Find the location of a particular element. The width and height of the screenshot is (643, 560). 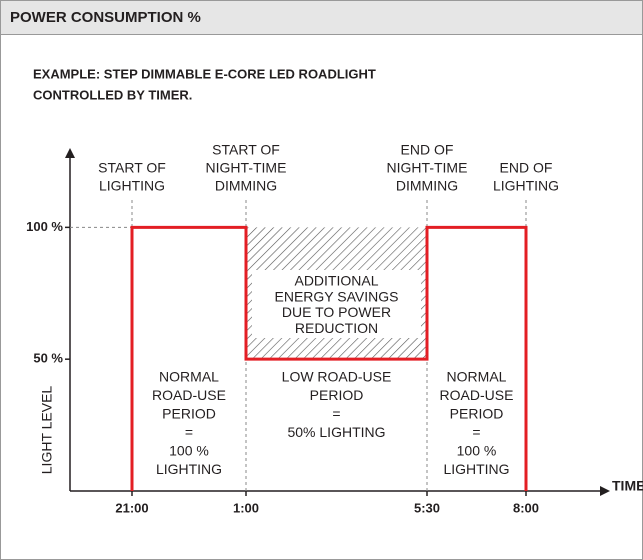

x-axis-label: TIME is located at coordinates (627, 486).